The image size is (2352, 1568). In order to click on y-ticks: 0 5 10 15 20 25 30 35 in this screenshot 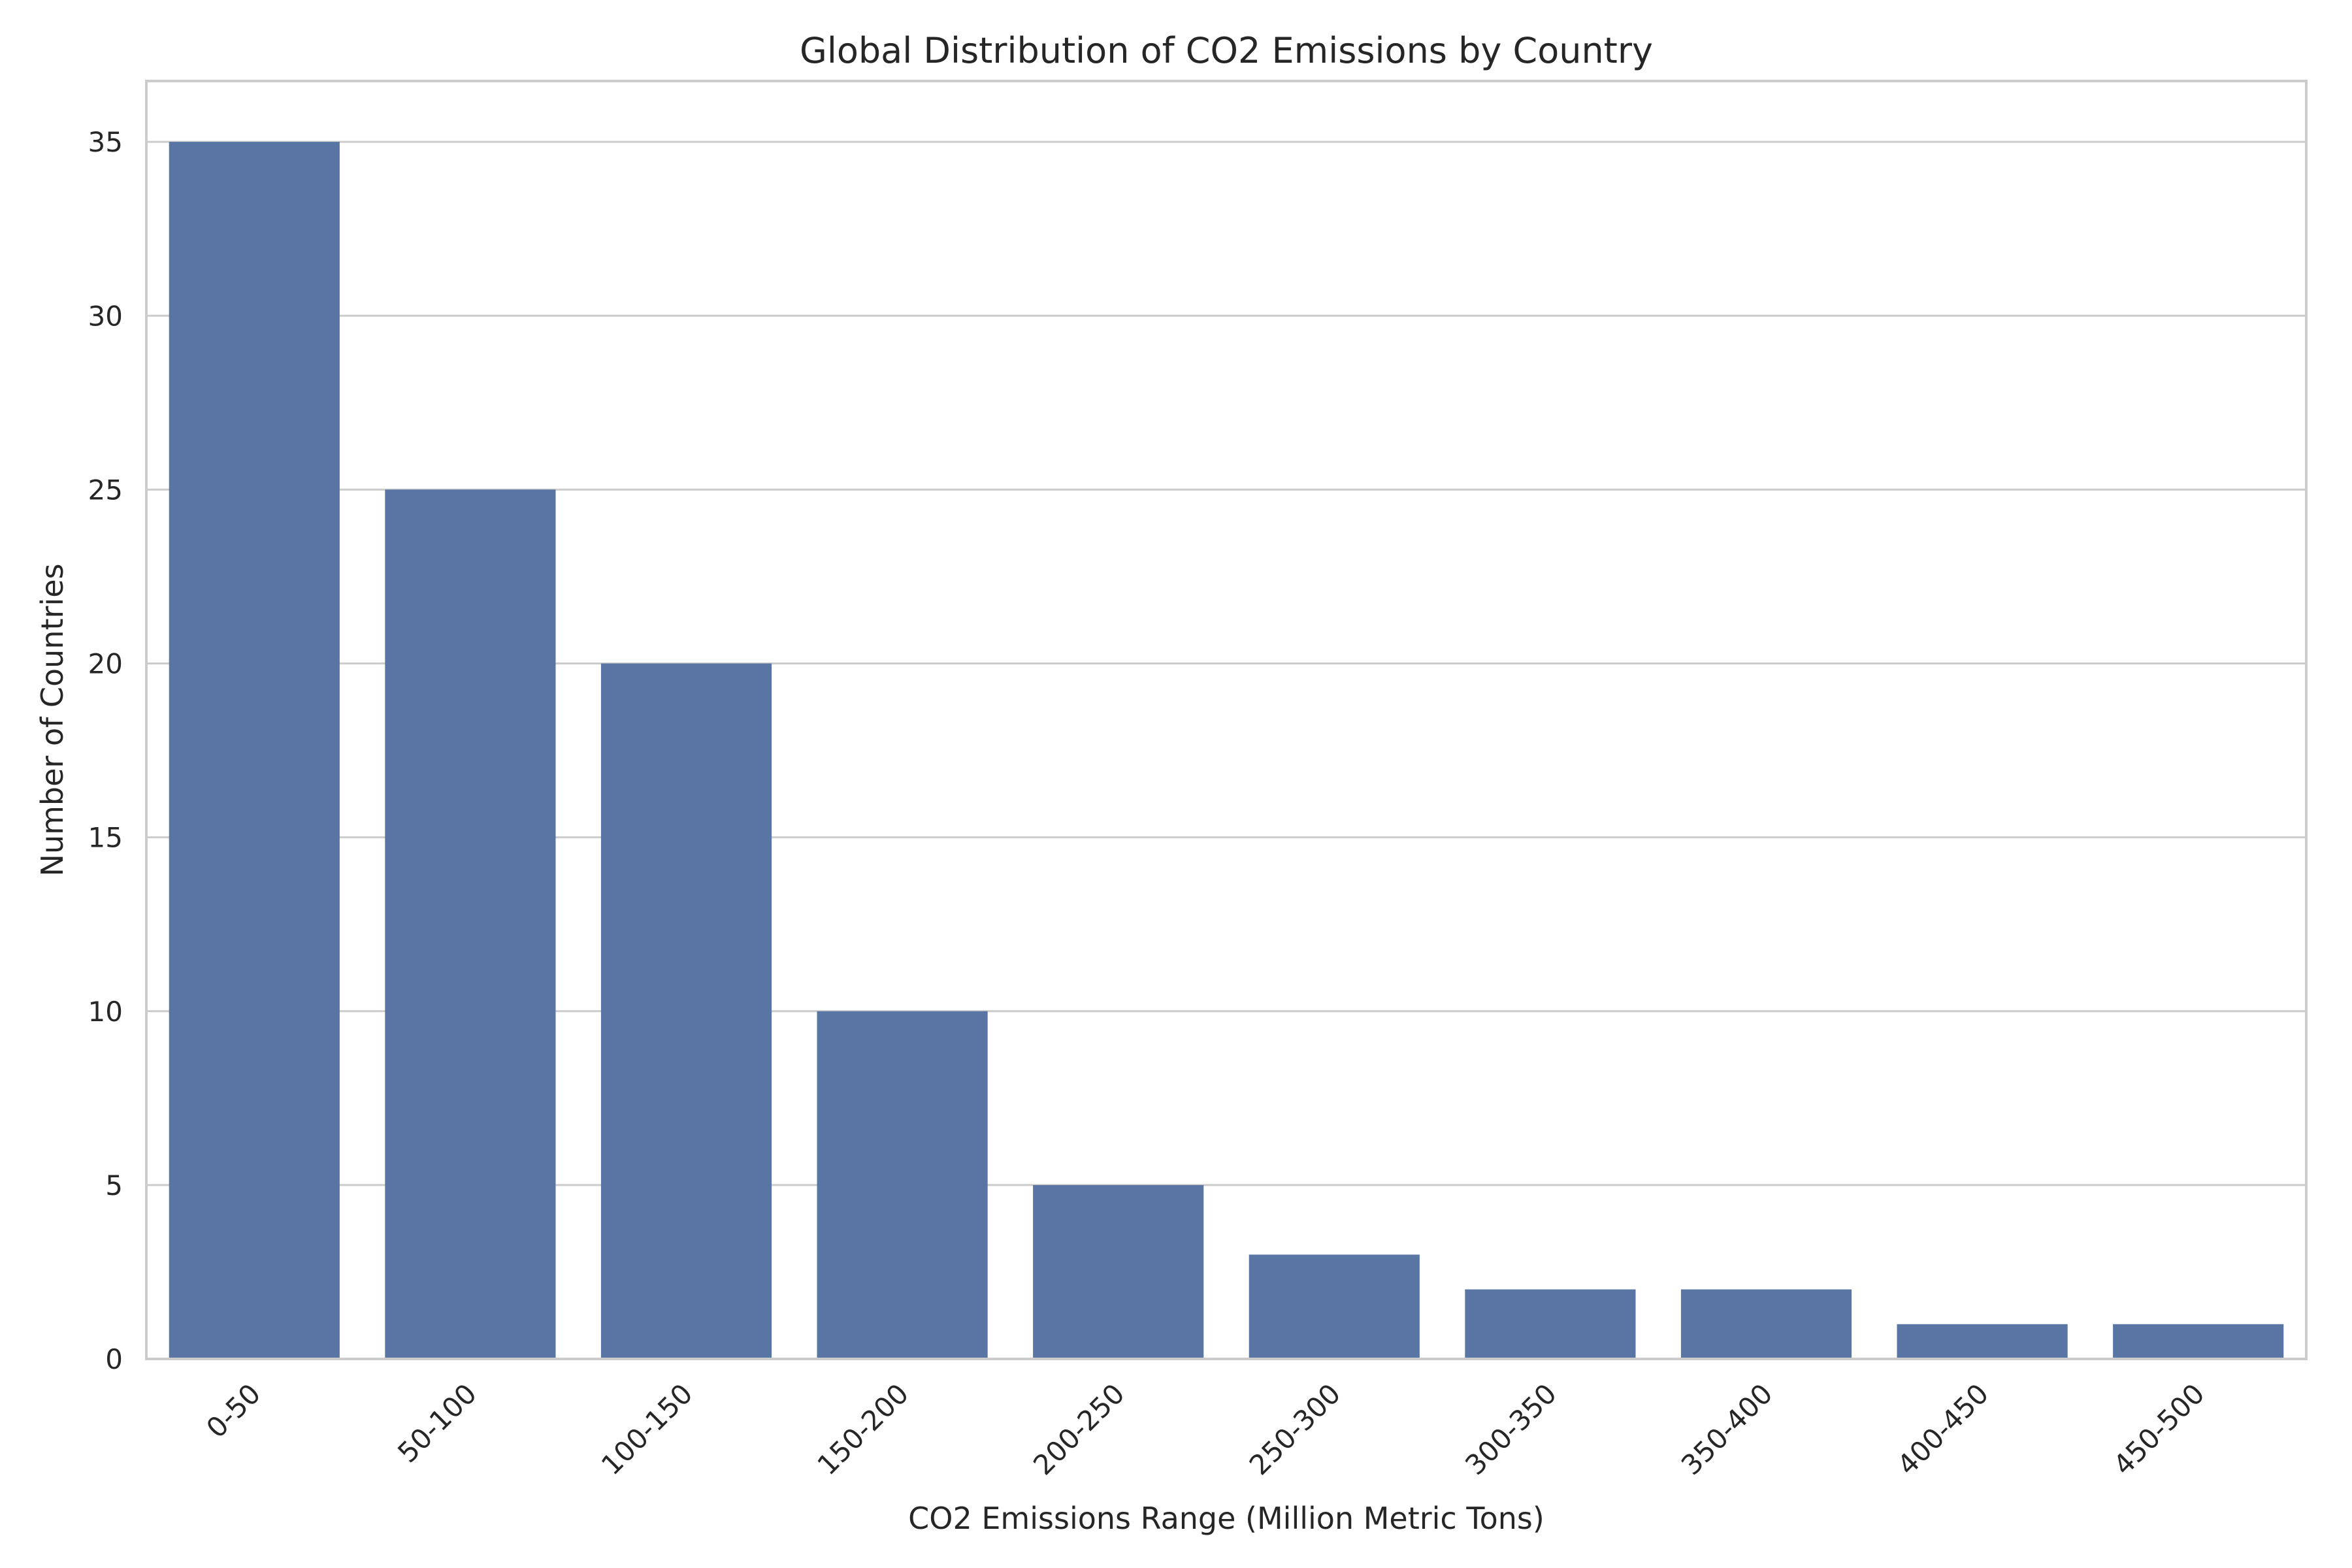, I will do `click(105, 750)`.